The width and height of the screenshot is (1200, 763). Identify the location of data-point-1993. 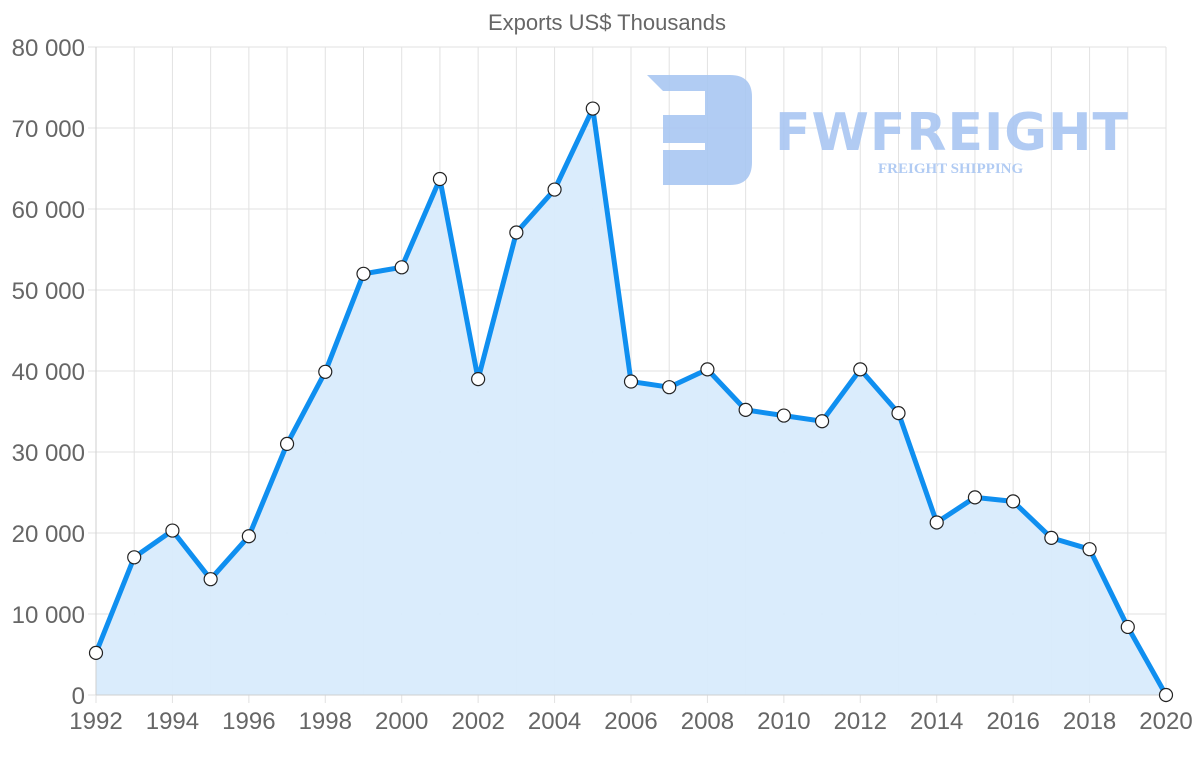
(134, 557).